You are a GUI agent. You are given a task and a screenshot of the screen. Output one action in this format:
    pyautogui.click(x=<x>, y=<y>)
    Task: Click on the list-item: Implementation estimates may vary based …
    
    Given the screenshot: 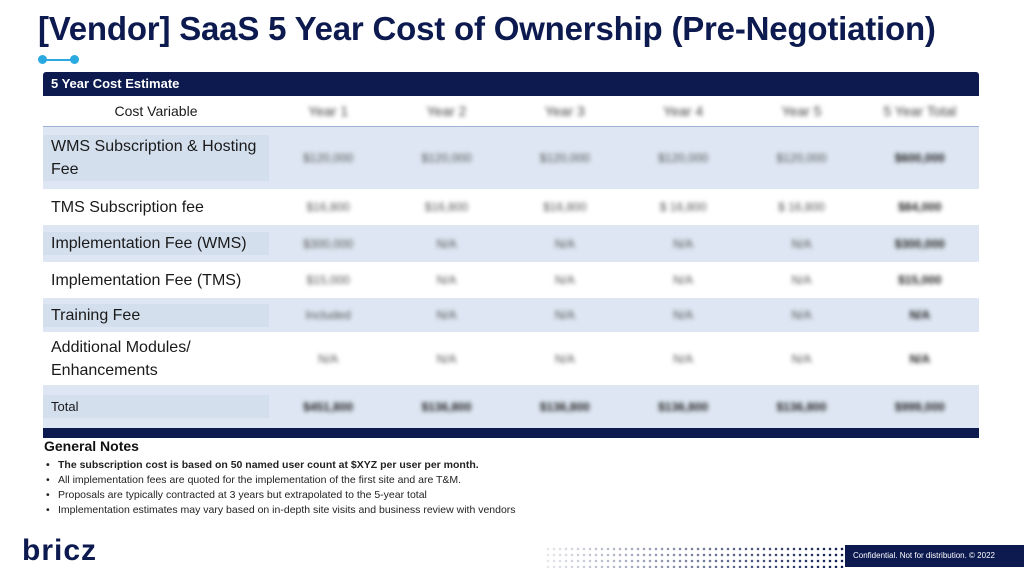 What is the action you would take?
    pyautogui.click(x=394, y=510)
    